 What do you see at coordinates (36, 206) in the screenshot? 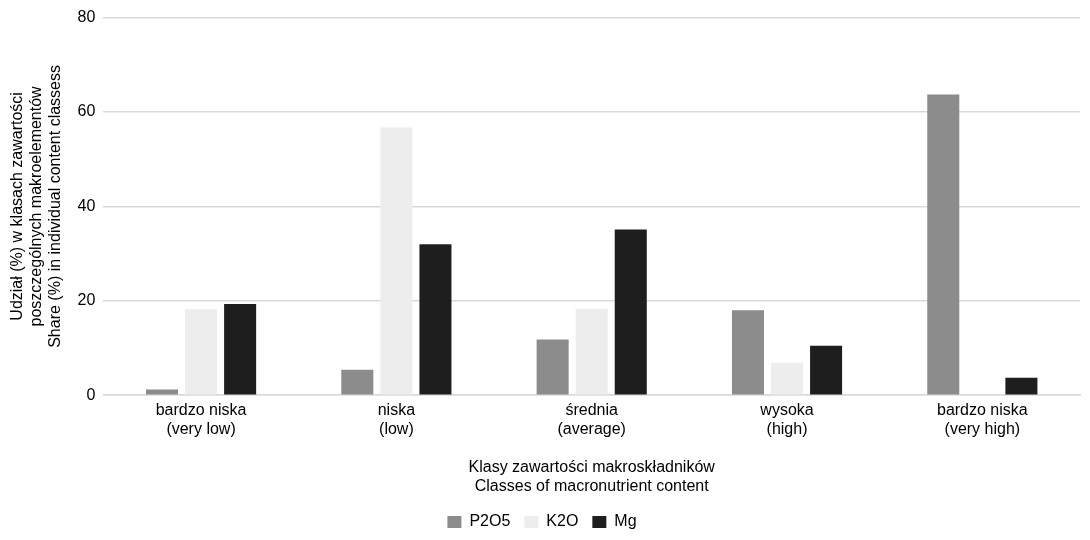
I see `y-axis-title: Udział (%) w klasach zawartości poszczególnych makroelementów Share (%) in individual content classess` at bounding box center [36, 206].